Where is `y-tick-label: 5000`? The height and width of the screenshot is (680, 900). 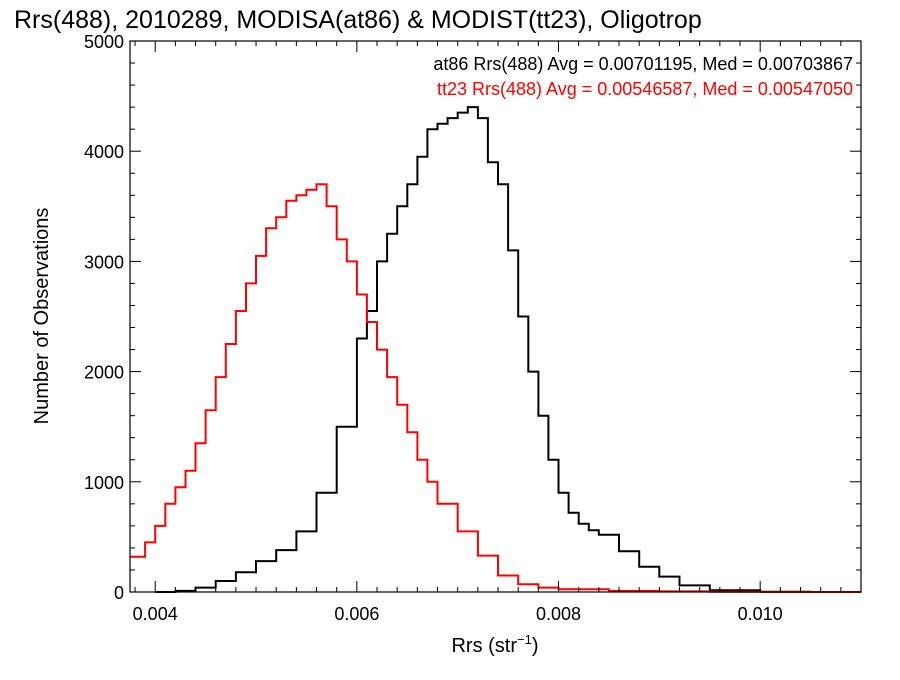
y-tick-label: 5000 is located at coordinates (104, 42).